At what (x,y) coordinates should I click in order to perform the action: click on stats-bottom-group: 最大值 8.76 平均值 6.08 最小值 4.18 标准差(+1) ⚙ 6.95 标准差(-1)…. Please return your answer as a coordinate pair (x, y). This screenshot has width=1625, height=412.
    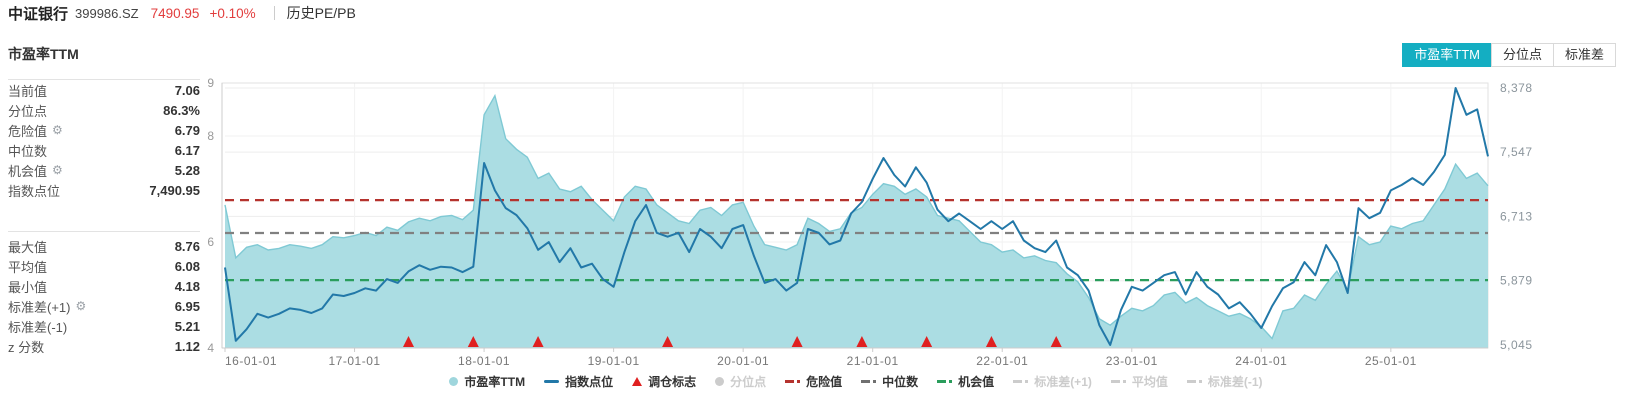
    Looking at the image, I should click on (104, 296).